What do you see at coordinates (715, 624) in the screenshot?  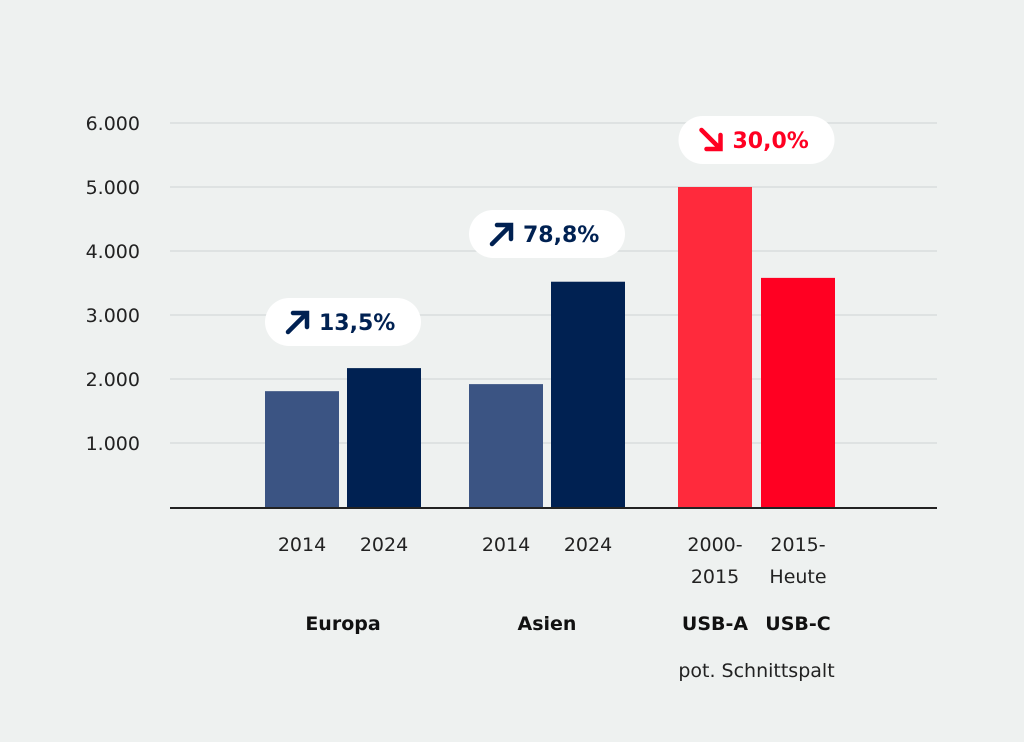 I see `group-label: USB-A` at bounding box center [715, 624].